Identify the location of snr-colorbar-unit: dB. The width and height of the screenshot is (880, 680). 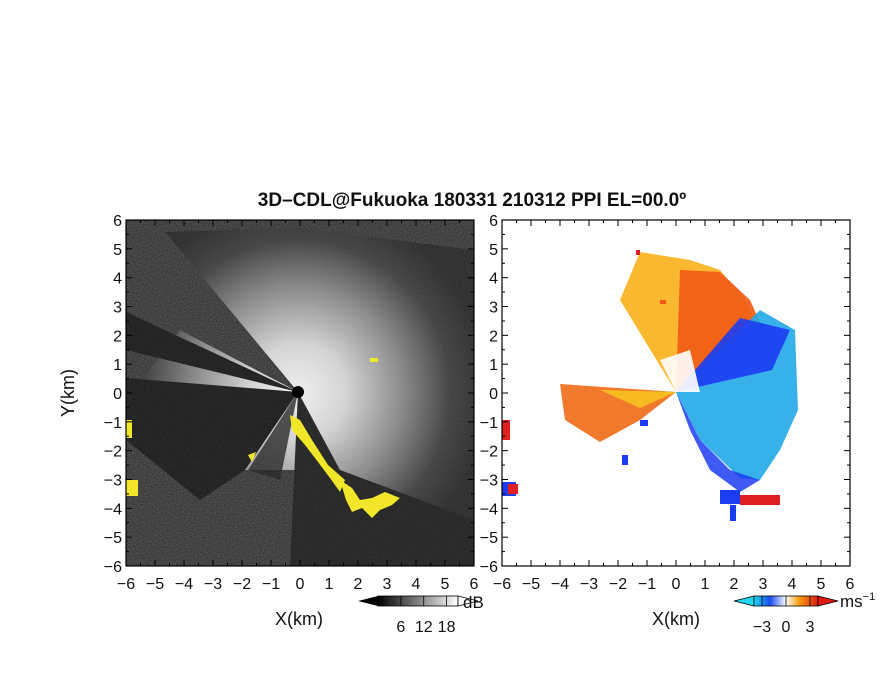
(473, 602).